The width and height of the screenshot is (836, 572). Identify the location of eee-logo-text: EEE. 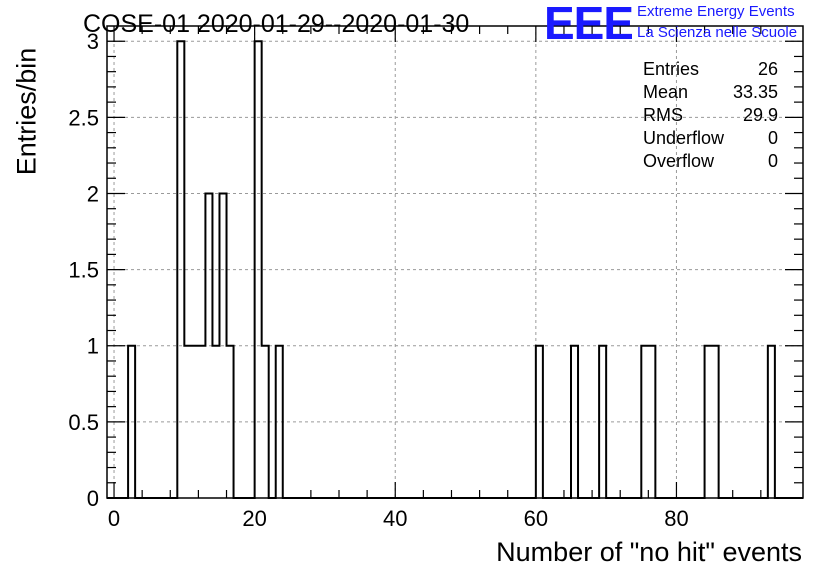
(588, 22).